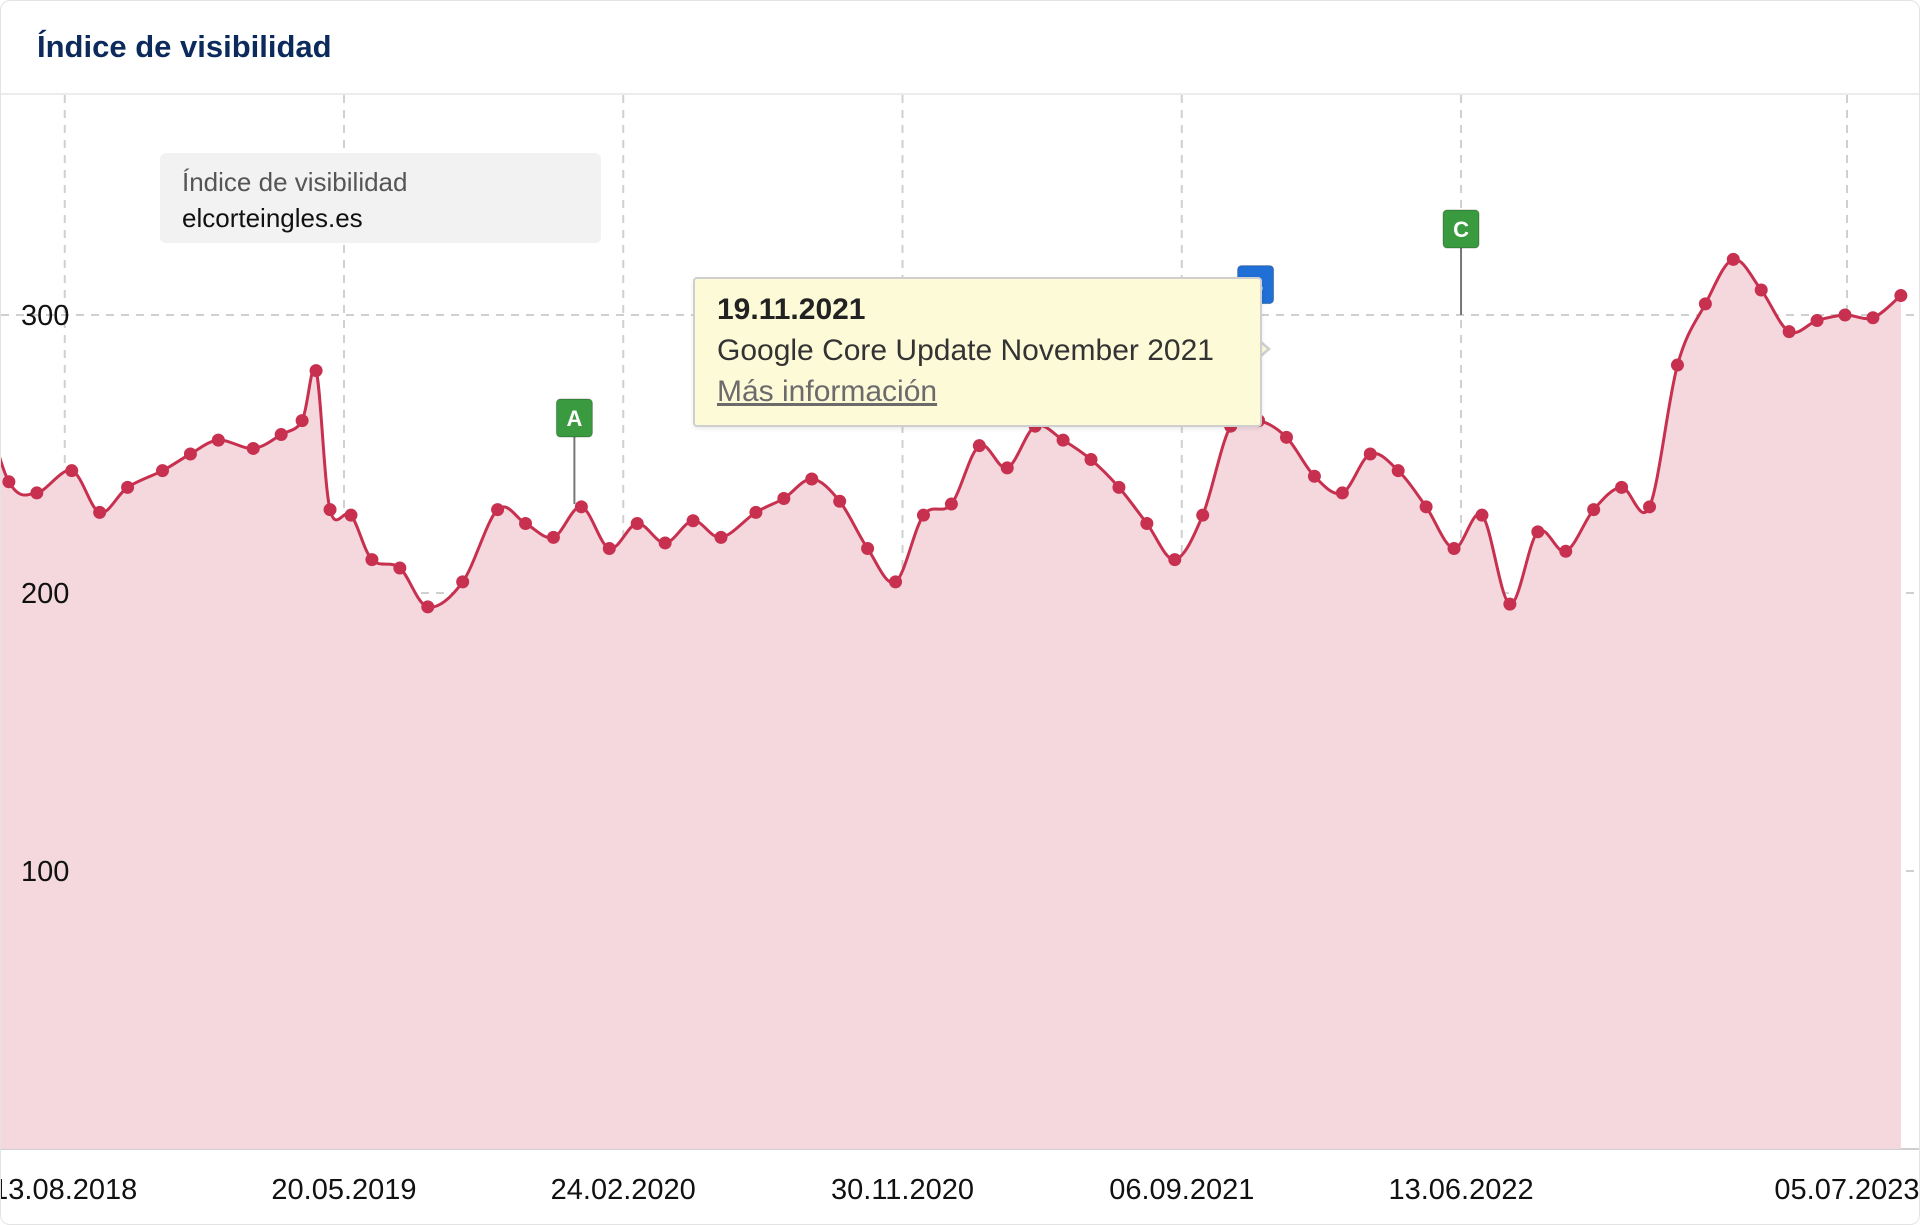 The height and width of the screenshot is (1225, 1920). I want to click on x-tick-label: 30.11.2020, so click(902, 1190).